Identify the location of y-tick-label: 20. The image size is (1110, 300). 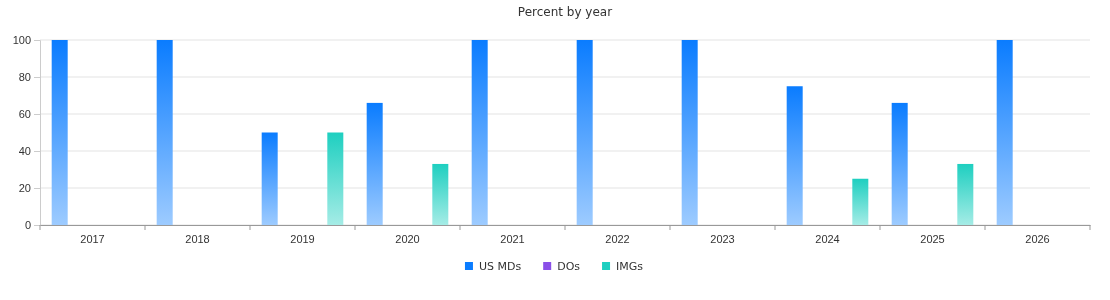
(24, 188).